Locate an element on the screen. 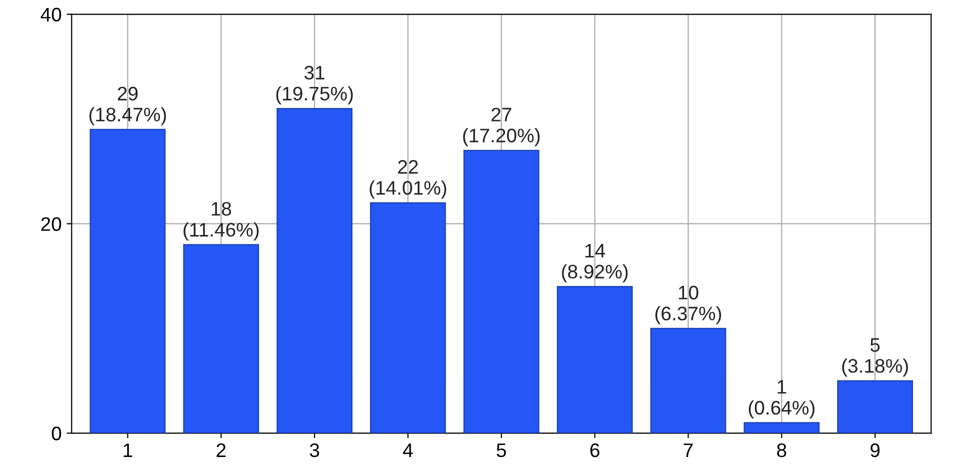  data-label: 27 (17.20%) is located at coordinates (501, 127).